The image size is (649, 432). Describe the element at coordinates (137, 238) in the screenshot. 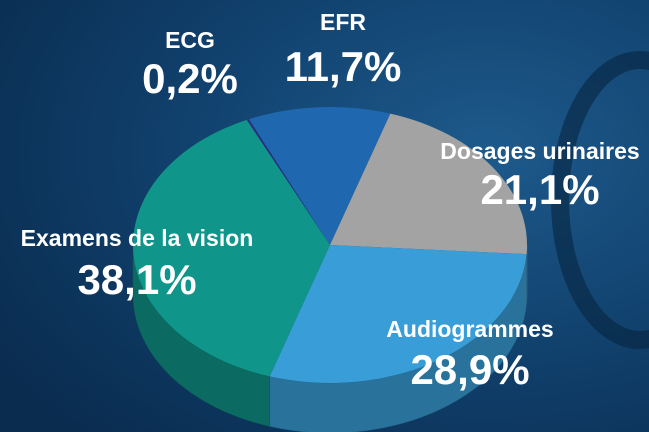

I see `slice-label: Examens de la vision` at that location.